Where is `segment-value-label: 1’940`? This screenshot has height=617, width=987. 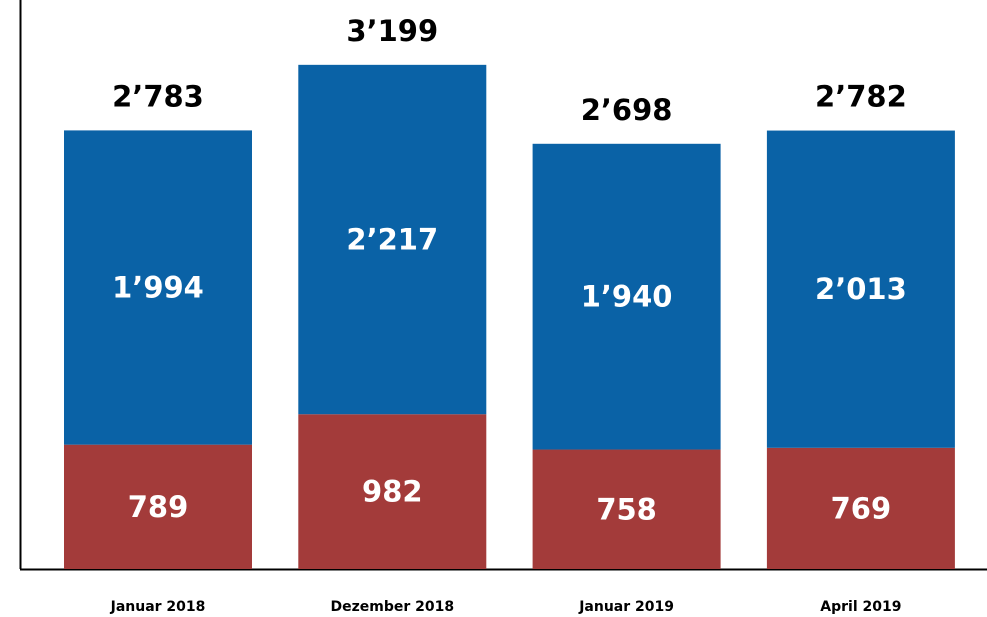 segment-value-label: 1’940 is located at coordinates (627, 297).